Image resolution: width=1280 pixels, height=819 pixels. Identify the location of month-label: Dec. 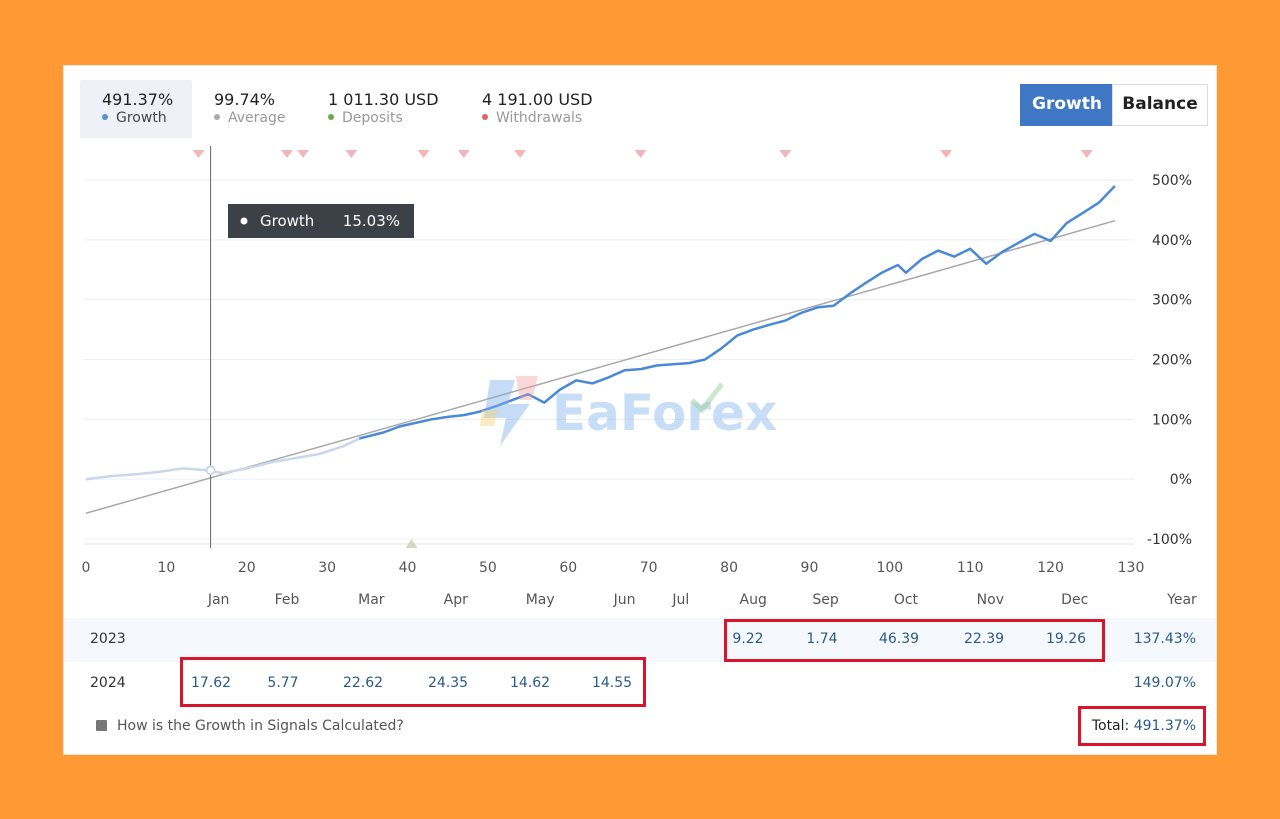
(1074, 600).